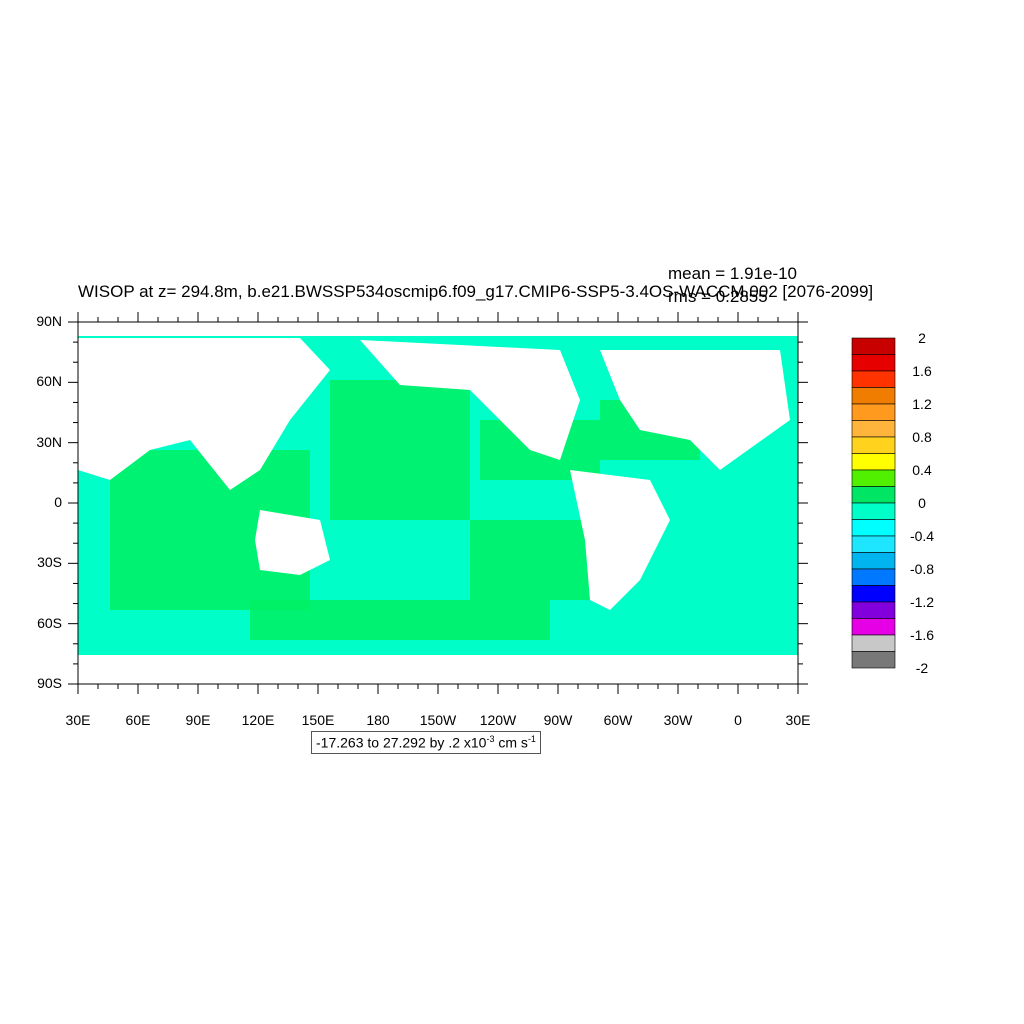 The image size is (1024, 1024). Describe the element at coordinates (49, 321) in the screenshot. I see `lat-label: 90N` at that location.